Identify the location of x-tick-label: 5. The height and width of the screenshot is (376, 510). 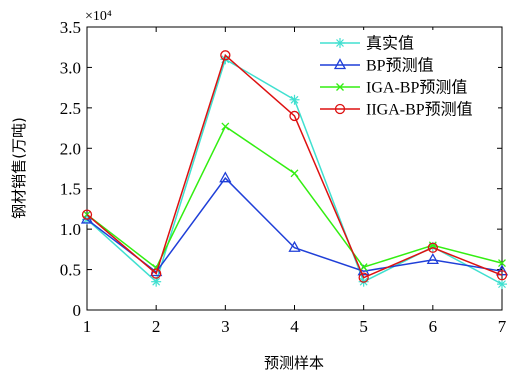
(363, 326).